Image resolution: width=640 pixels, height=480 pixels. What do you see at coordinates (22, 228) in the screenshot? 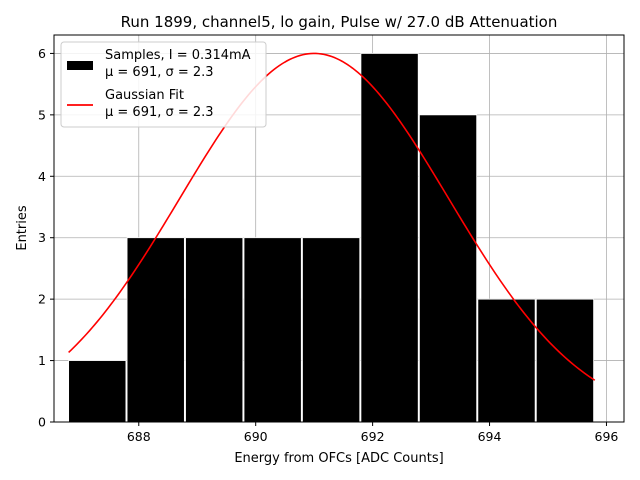
I see `y-axis-label: Entries` at bounding box center [22, 228].